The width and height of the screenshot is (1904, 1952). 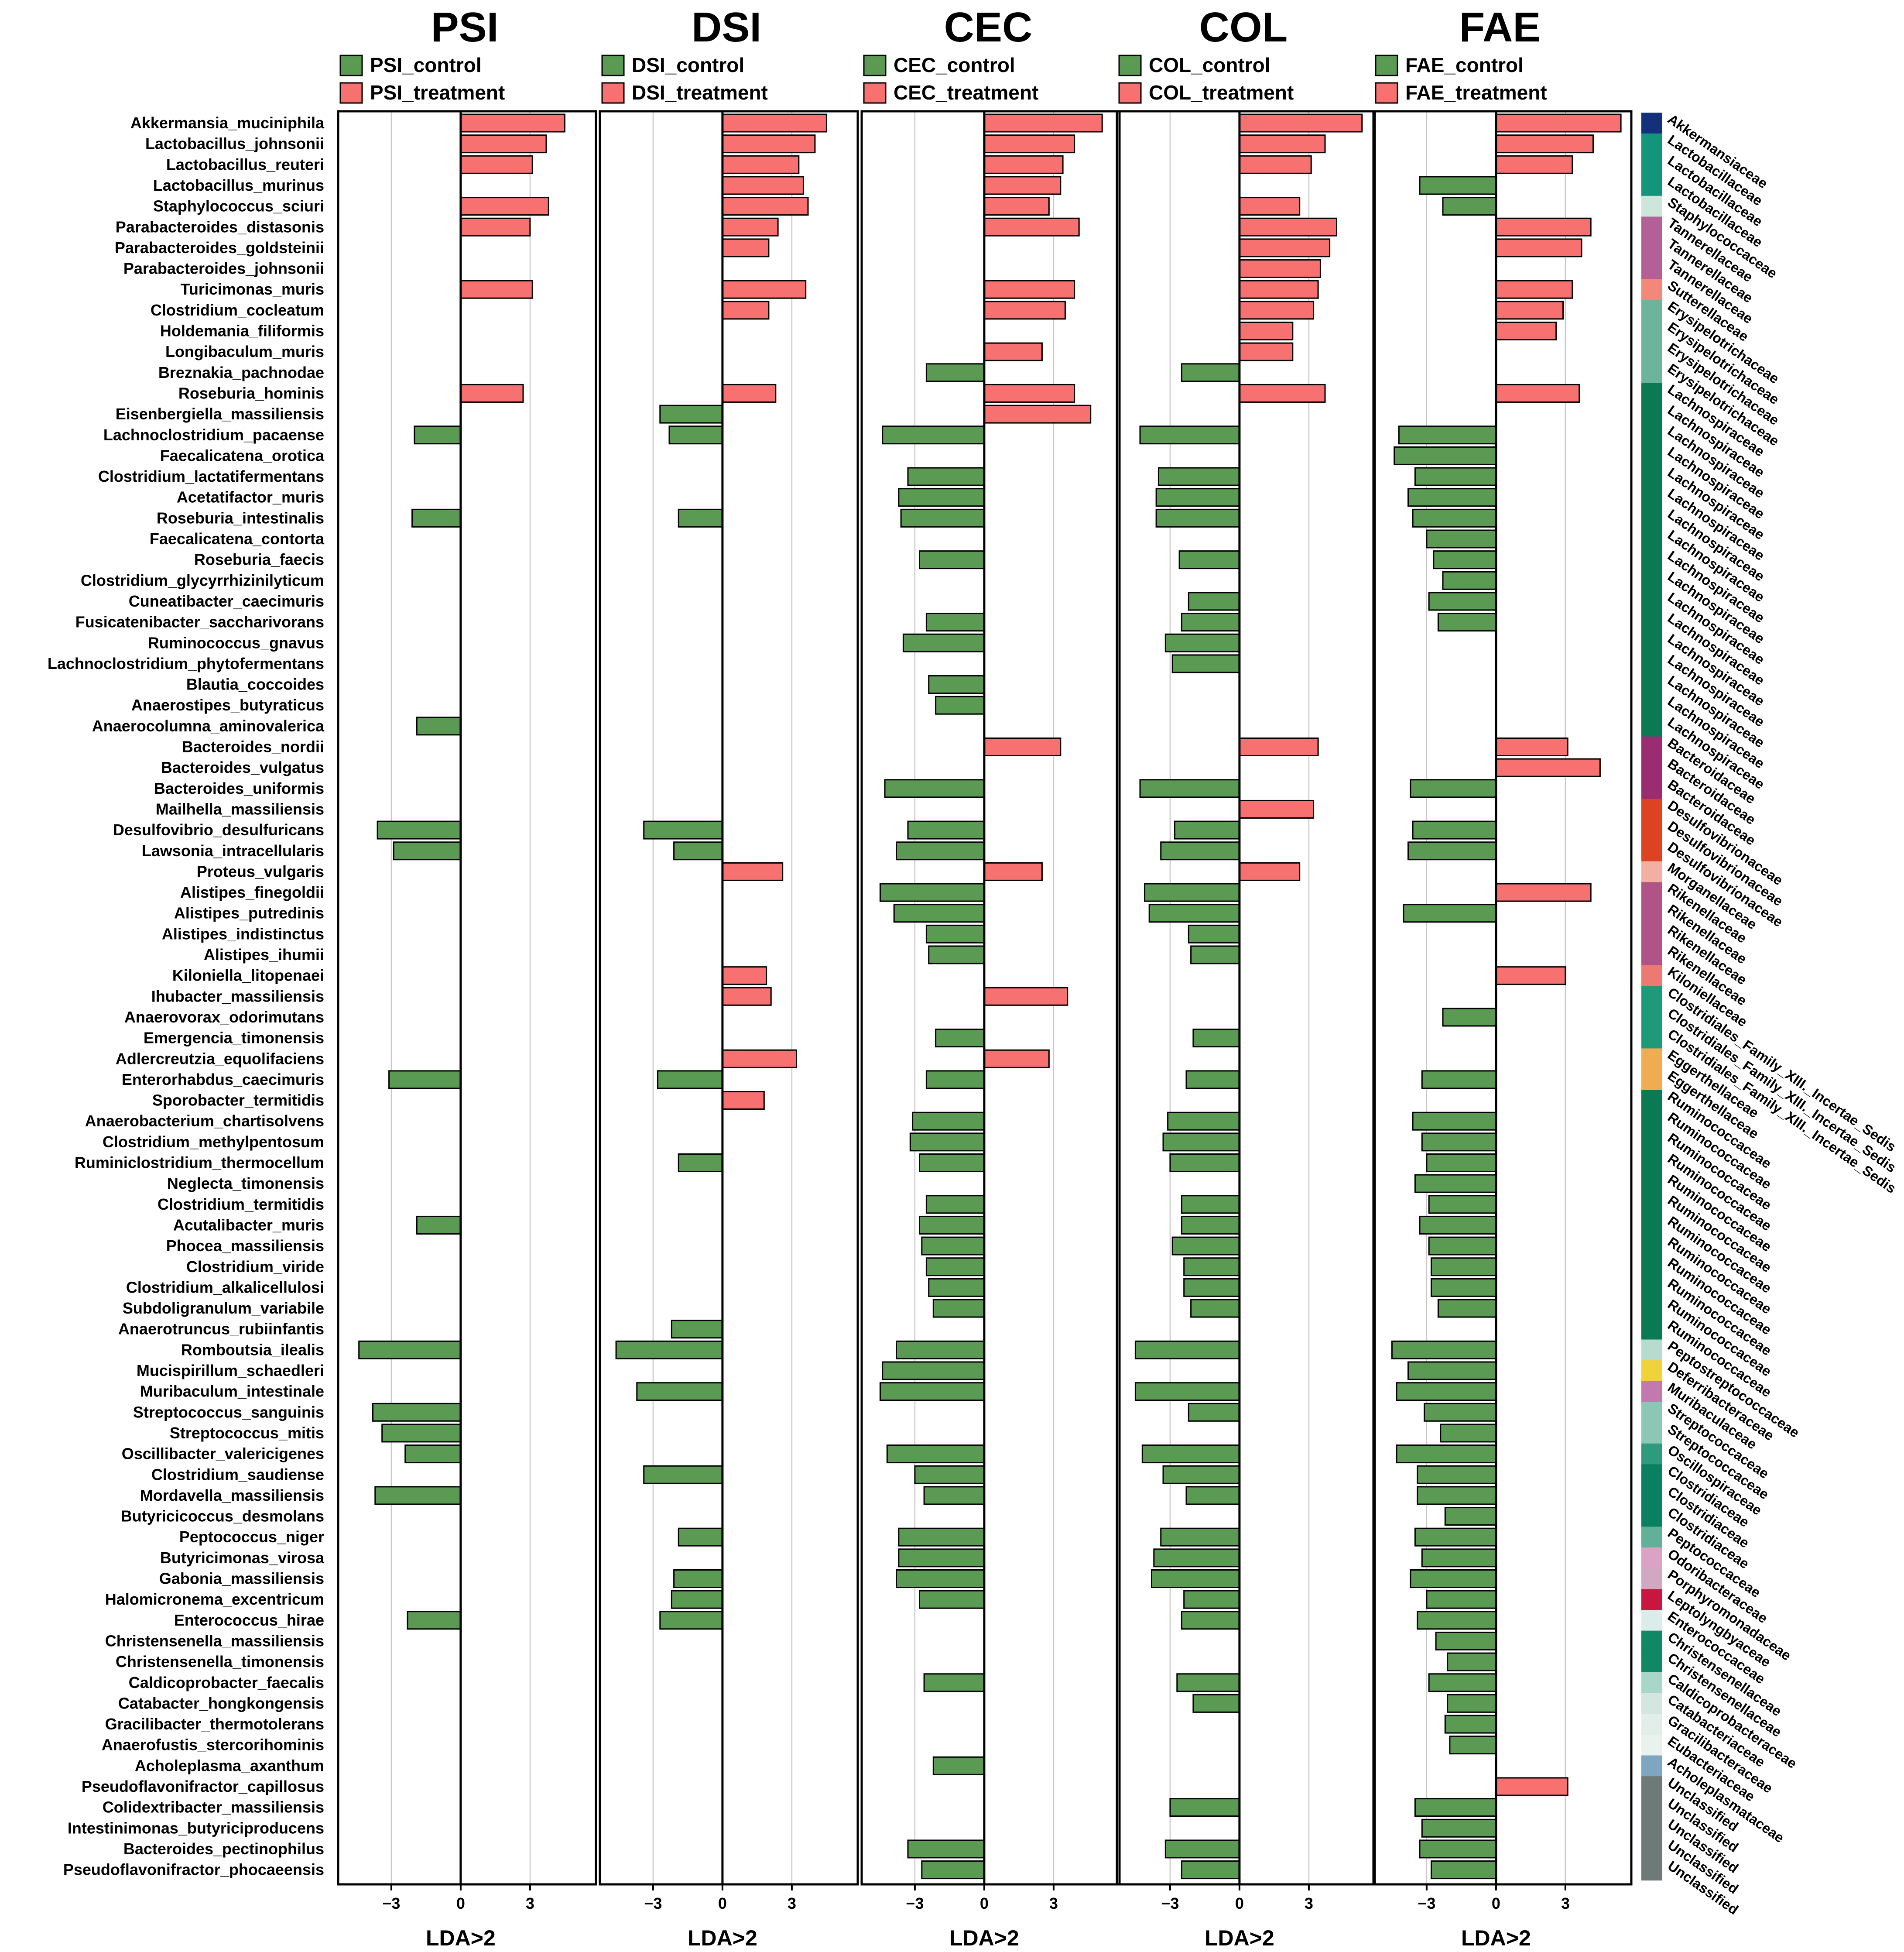 I want to click on legend-label-control: PSI_control, so click(x=426, y=65).